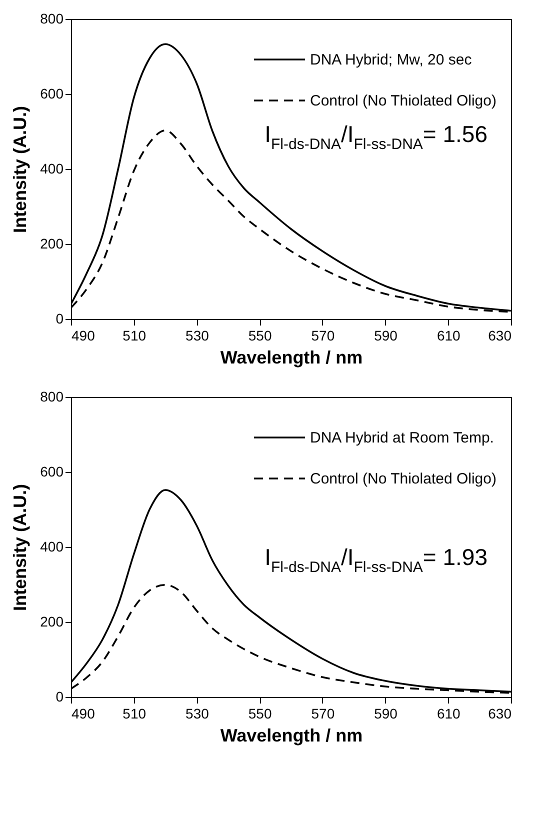  What do you see at coordinates (391, 60) in the screenshot?
I see `legend-label: DNA Hybrid; Mw, 20 sec` at bounding box center [391, 60].